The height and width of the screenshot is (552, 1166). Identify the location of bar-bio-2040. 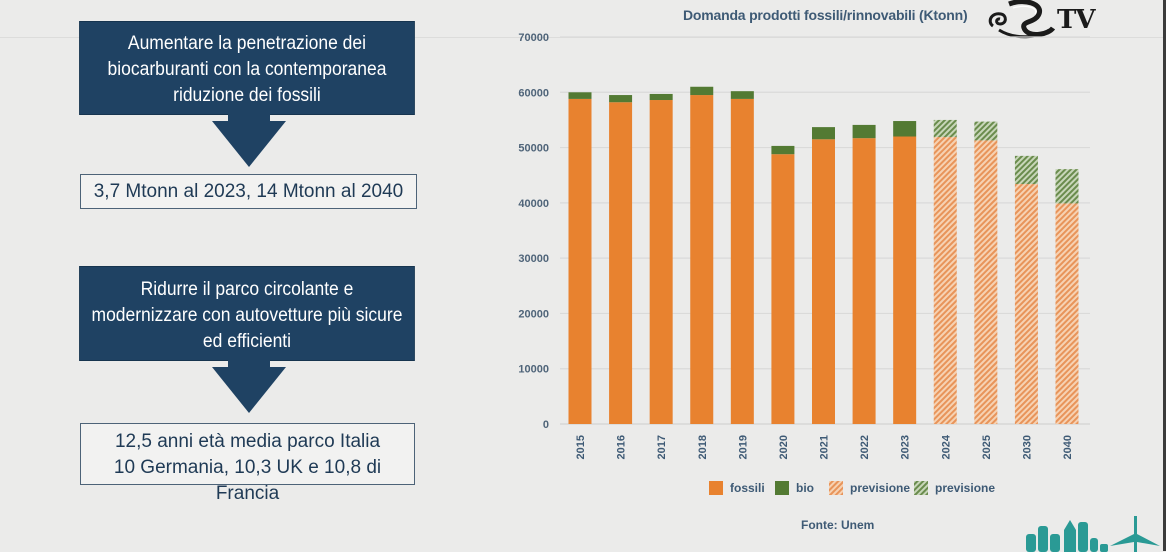
(1067, 186).